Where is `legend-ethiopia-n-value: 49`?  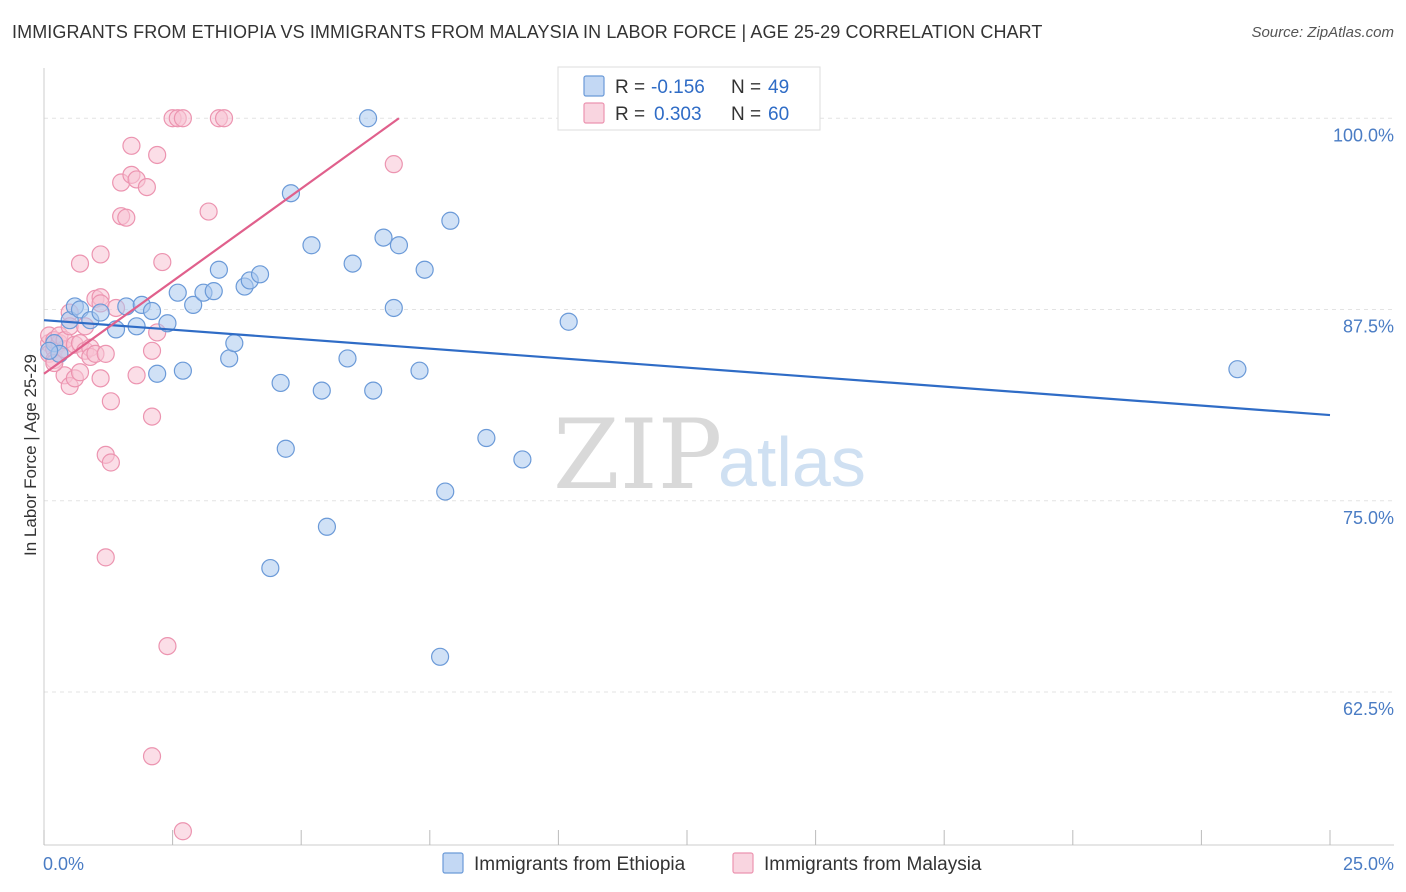
legend-ethiopia-n-value: 49 is located at coordinates (778, 87).